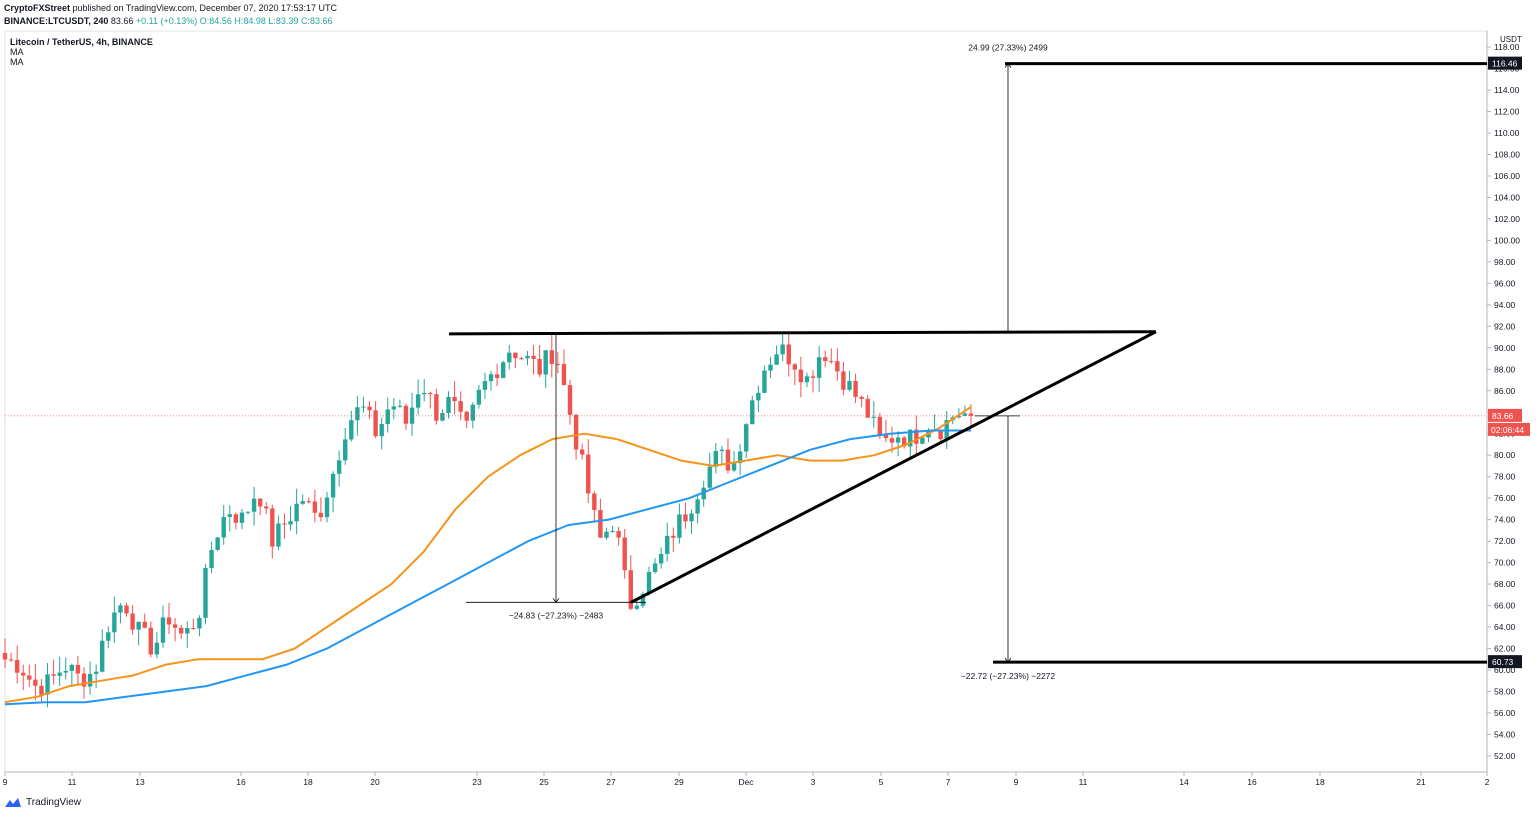 The image size is (1536, 814). I want to click on x-tick-label: 18, so click(1320, 782).